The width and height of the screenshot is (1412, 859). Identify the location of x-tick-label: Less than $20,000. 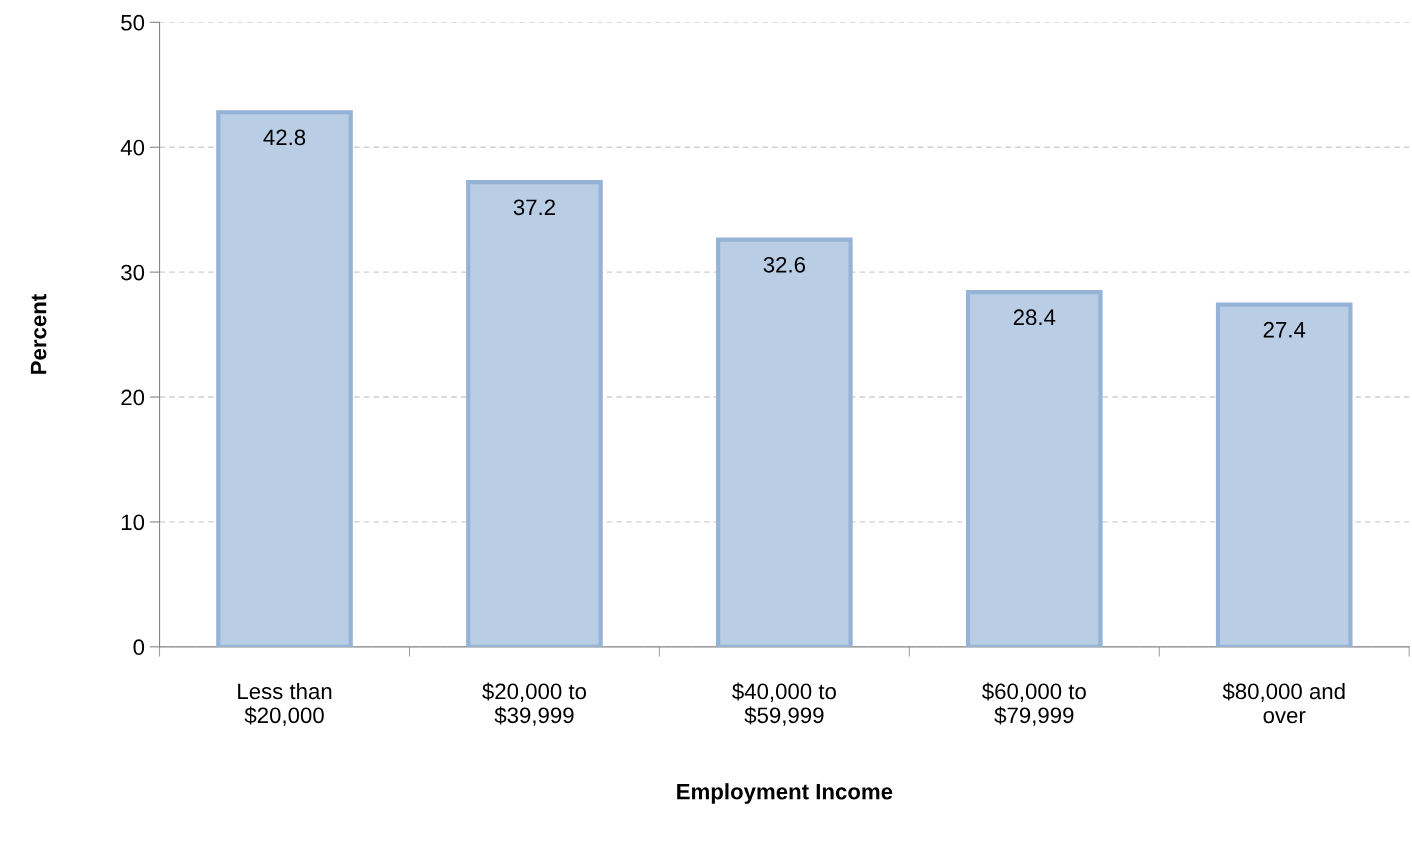
(285, 704).